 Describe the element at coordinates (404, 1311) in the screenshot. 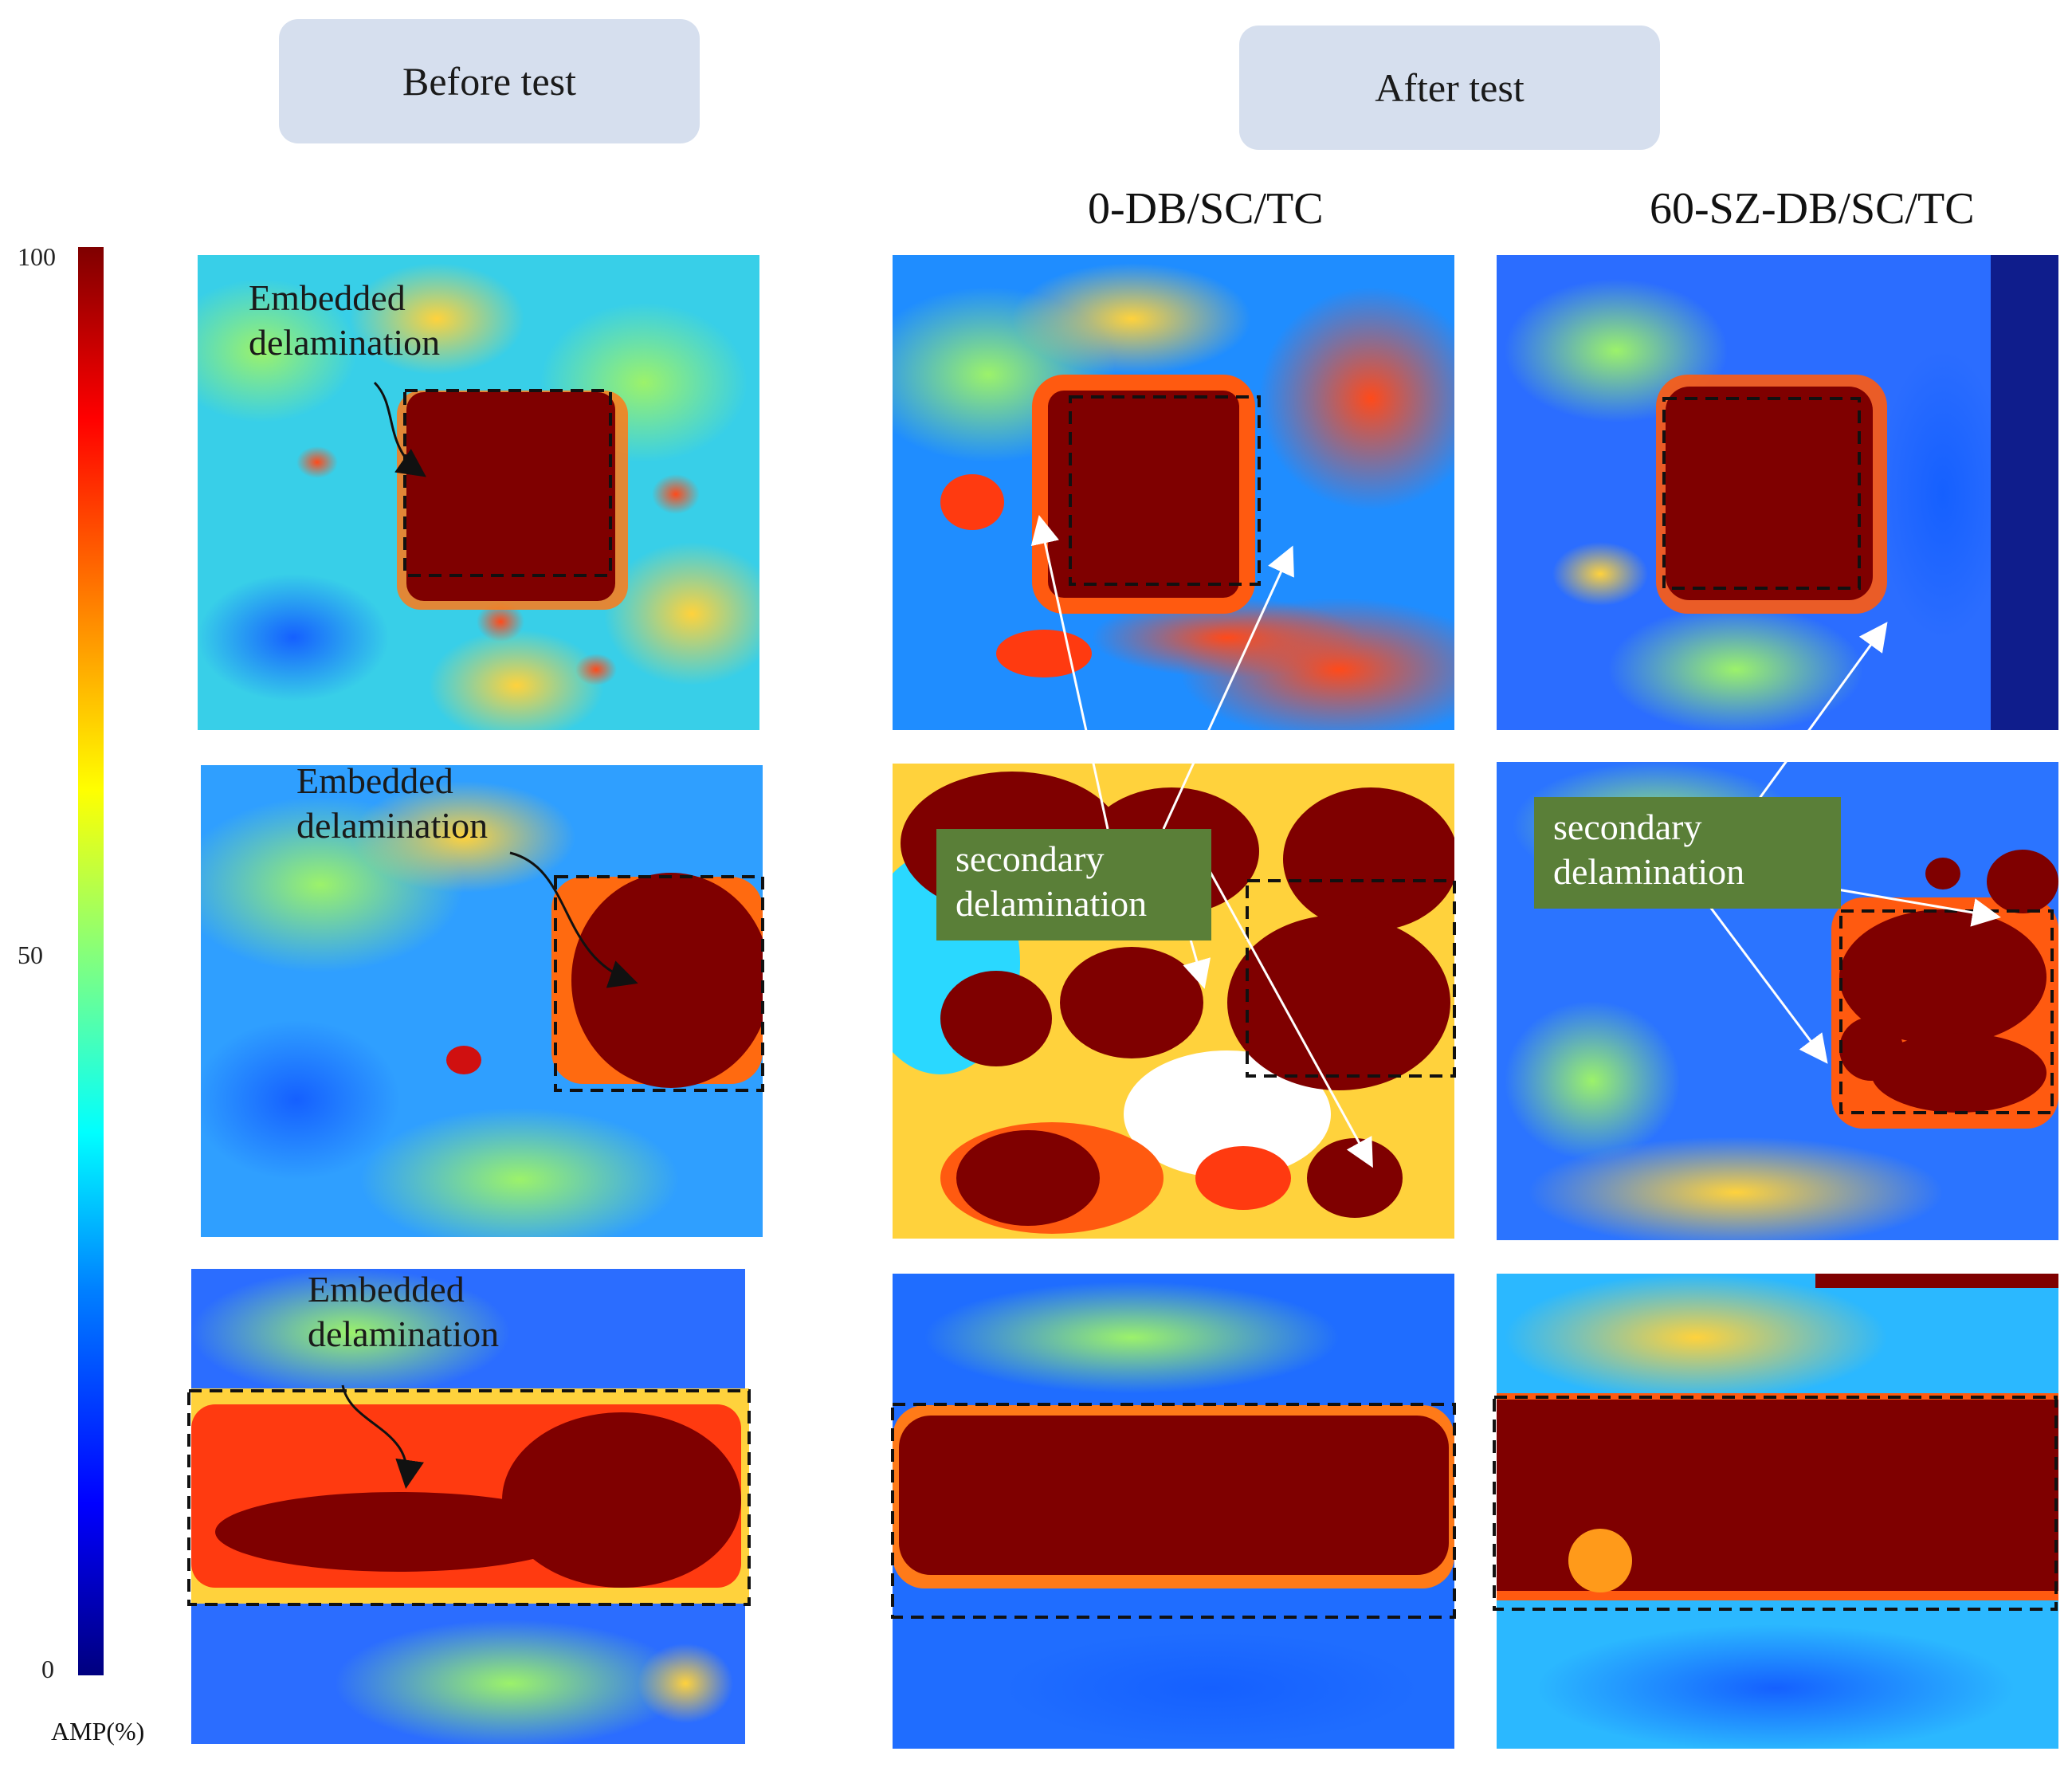

I see `embedded-label-r3: Embedded delamination` at that location.